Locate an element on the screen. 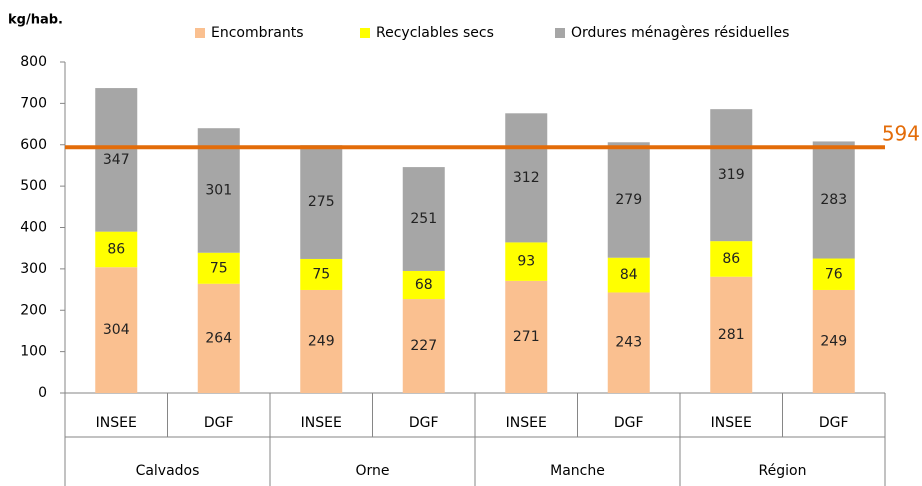 The width and height of the screenshot is (922, 486). data-label: 279 is located at coordinates (628, 200).